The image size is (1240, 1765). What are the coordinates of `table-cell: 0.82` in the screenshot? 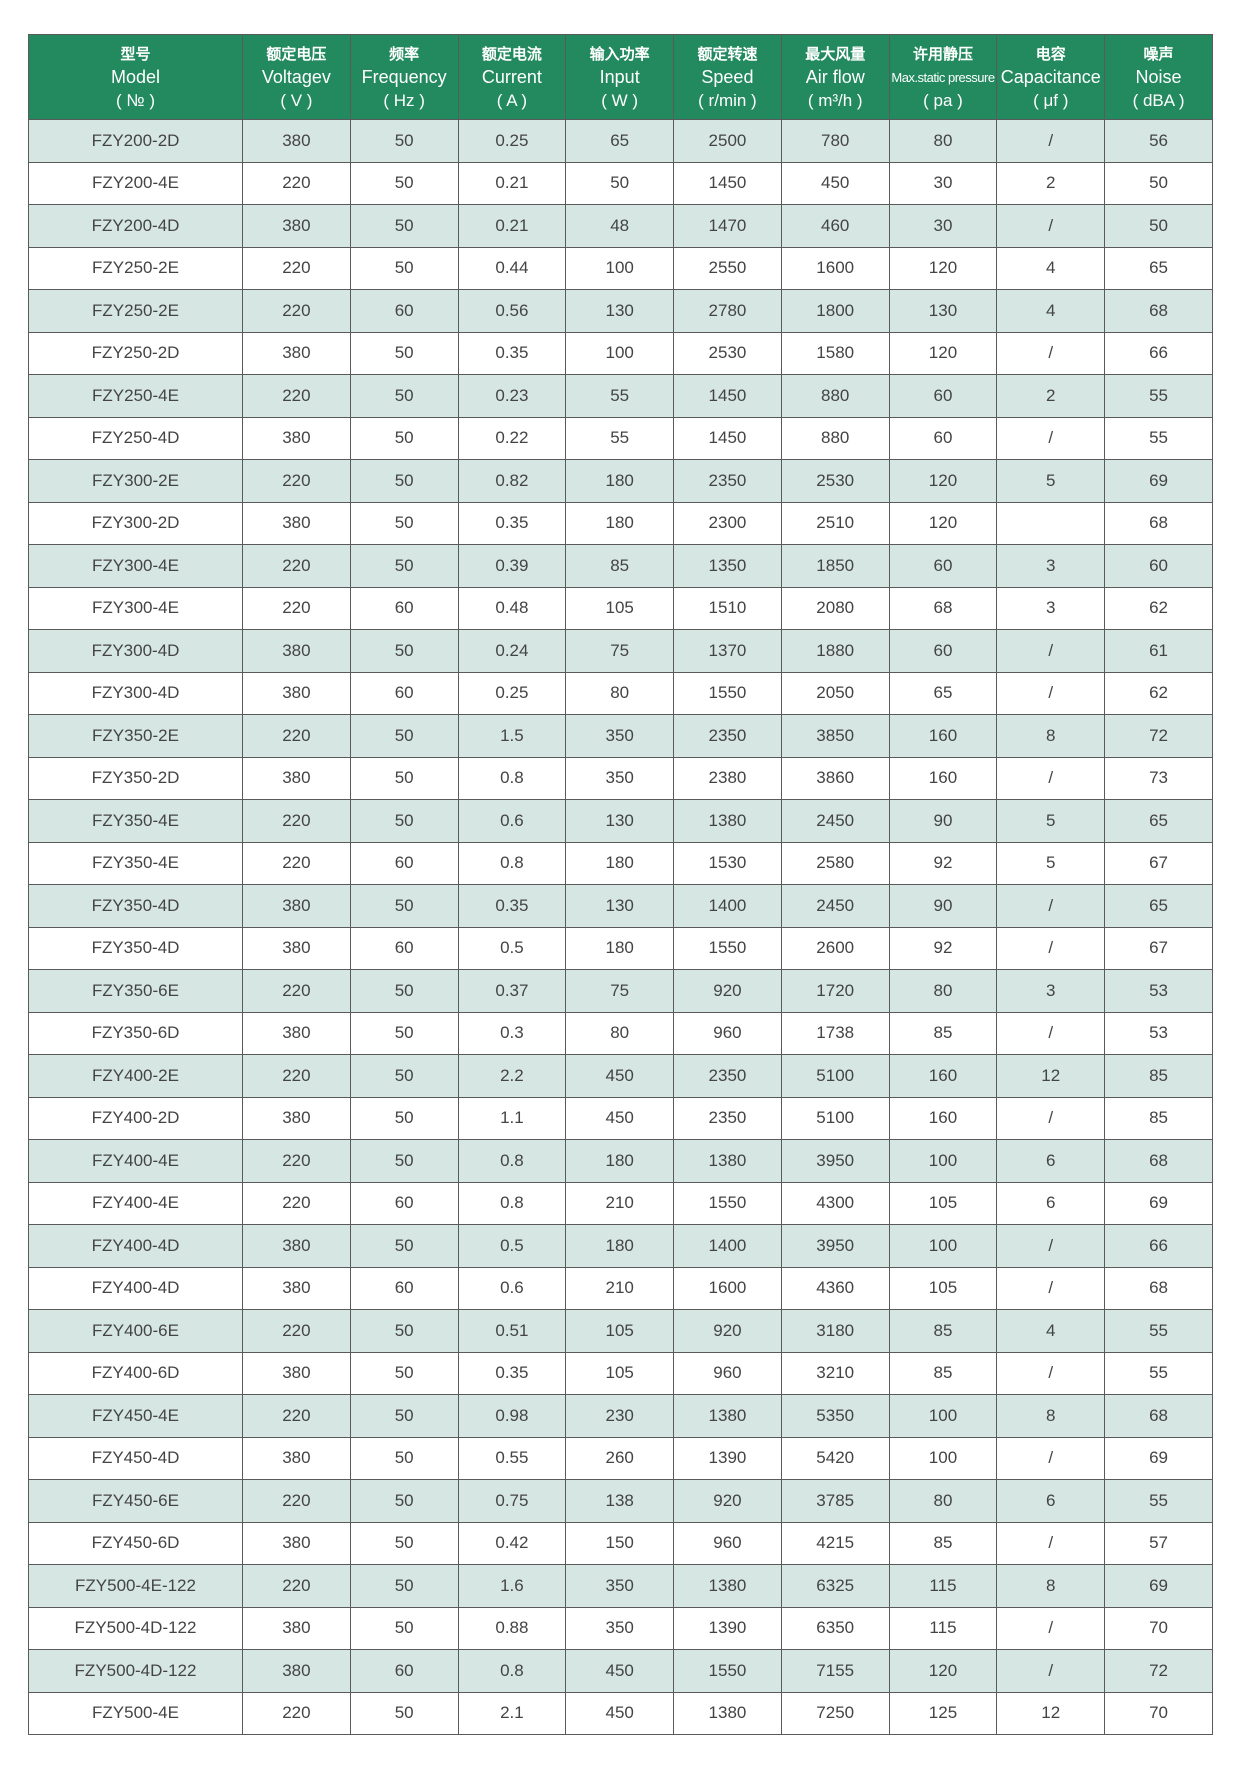 It's located at (512, 481).